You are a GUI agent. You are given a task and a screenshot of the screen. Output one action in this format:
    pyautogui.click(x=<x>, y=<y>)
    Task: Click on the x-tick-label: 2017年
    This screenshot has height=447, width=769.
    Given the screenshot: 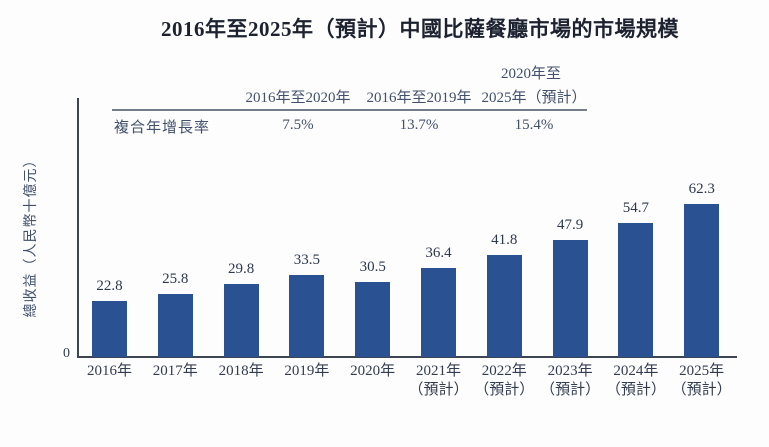 What is the action you would take?
    pyautogui.click(x=175, y=371)
    